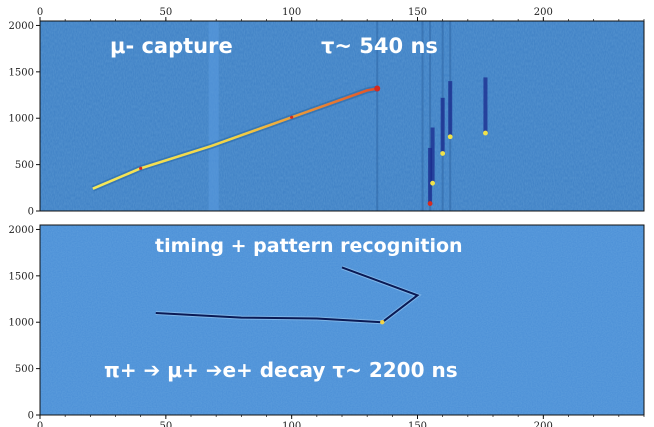 The width and height of the screenshot is (654, 427). Describe the element at coordinates (165, 12) in the screenshot. I see `top-x-tick-label: 50` at that location.